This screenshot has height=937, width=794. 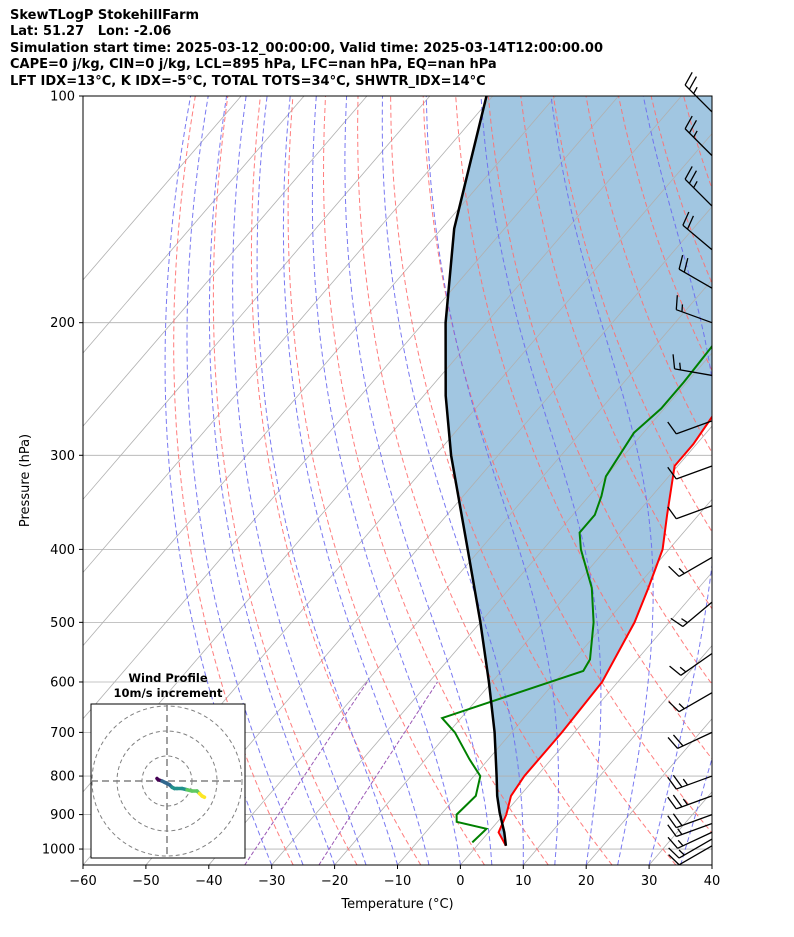 What do you see at coordinates (62, 777) in the screenshot?
I see `y-tick-label: 800` at bounding box center [62, 777].